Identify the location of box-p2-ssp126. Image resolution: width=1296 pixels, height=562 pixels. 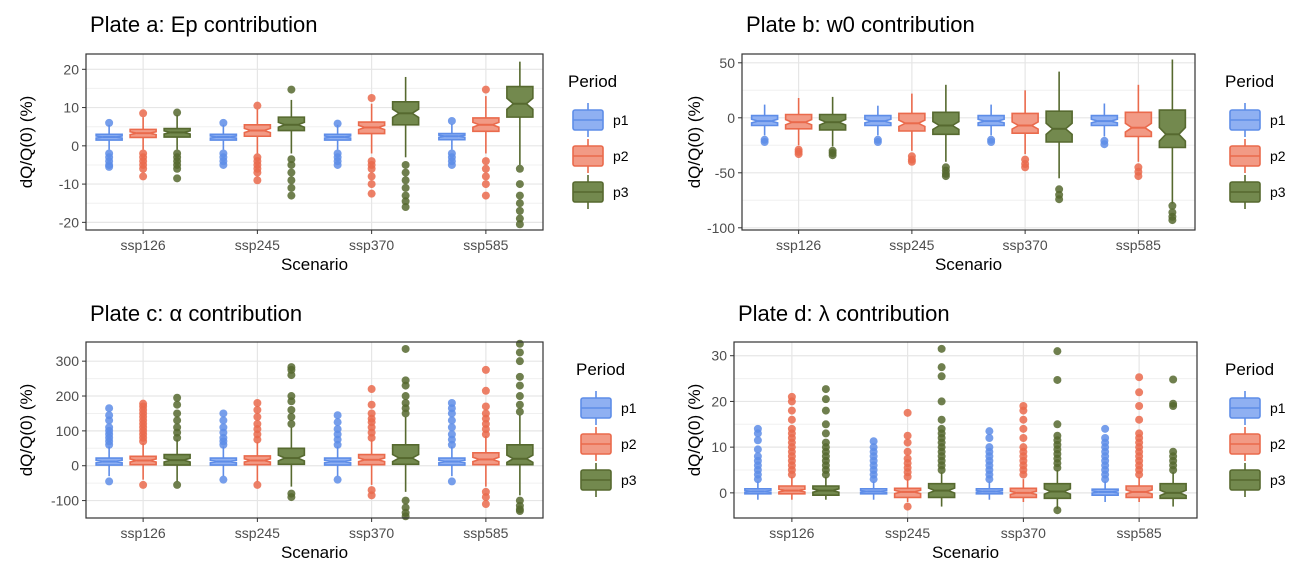
(143, 444).